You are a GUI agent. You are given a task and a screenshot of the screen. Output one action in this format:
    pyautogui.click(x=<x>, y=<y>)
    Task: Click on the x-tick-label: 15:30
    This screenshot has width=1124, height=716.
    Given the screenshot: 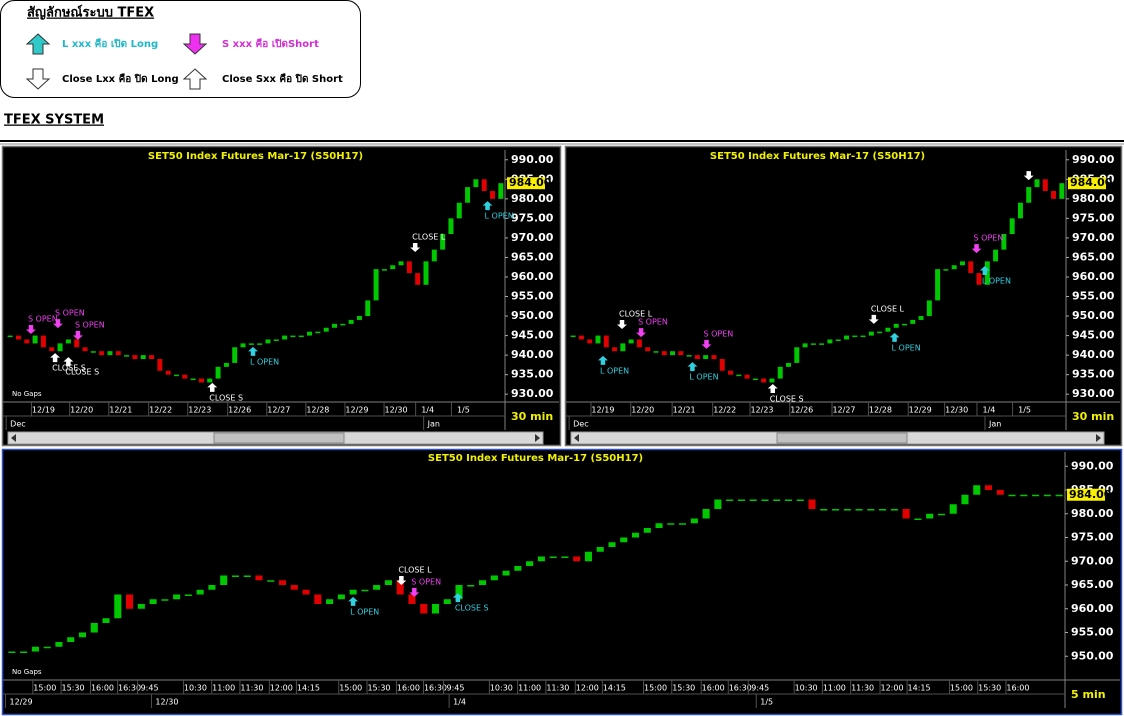 What is the action you would take?
    pyautogui.click(x=683, y=688)
    